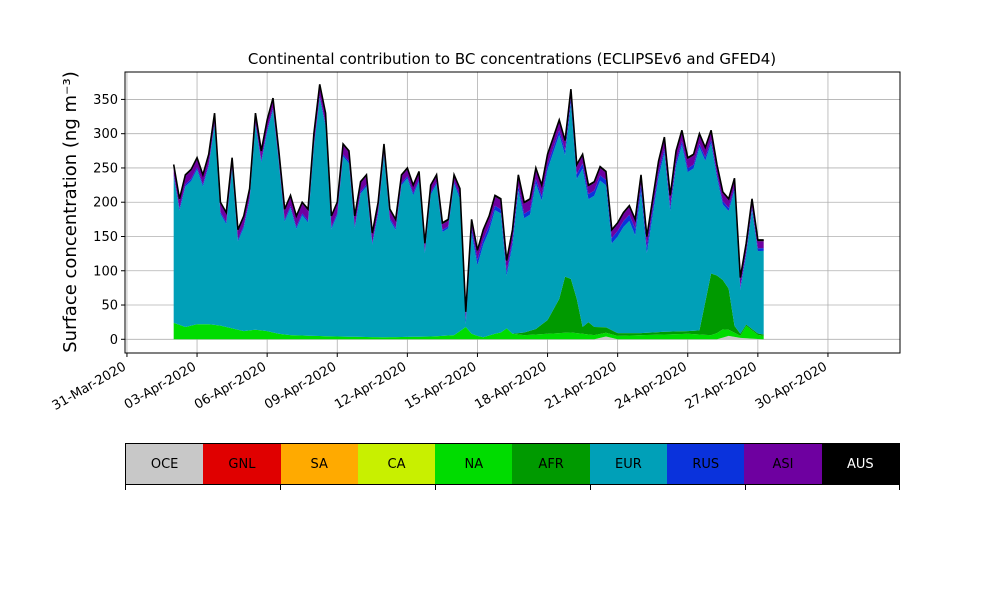 The image size is (1000, 600). Describe the element at coordinates (319, 464) in the screenshot. I see `legend-sa: SA` at that location.